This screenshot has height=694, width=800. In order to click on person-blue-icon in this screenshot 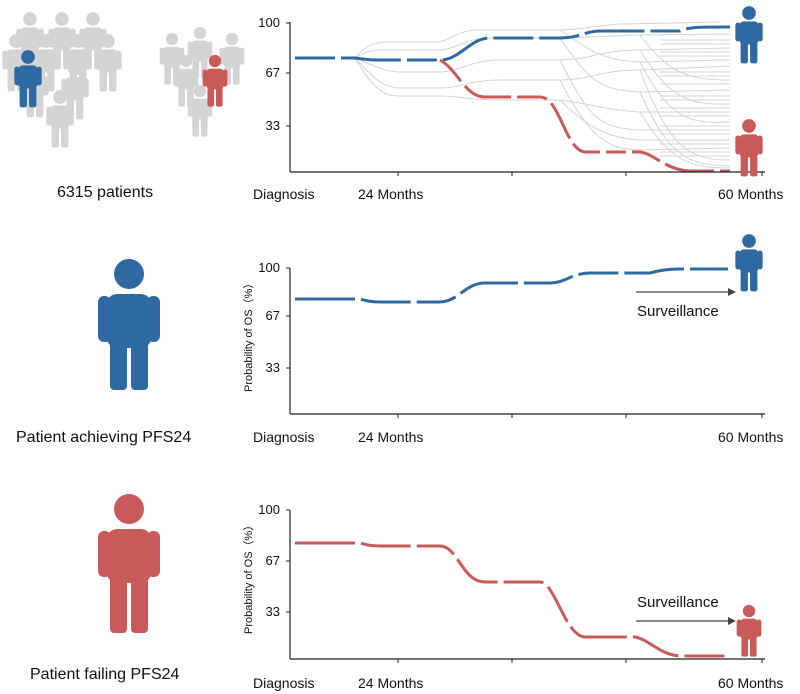, I will do `click(749, 35)`.